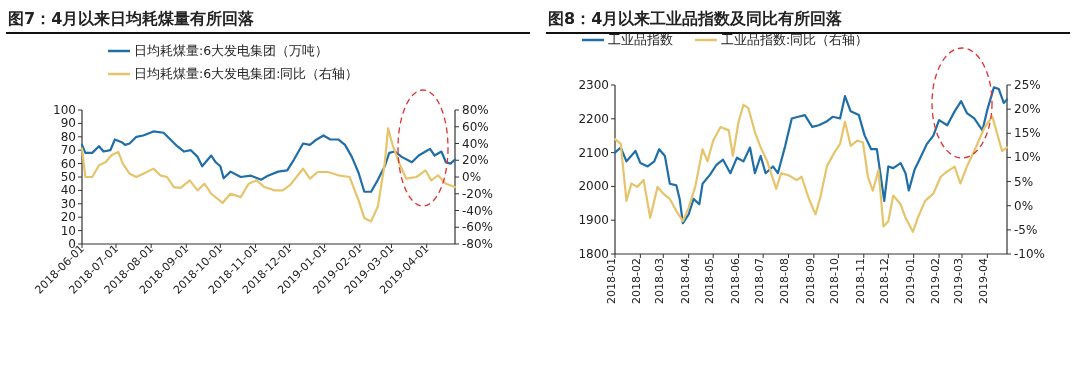  What do you see at coordinates (1027, 133) in the screenshot?
I see `y2-tick-label: 15%` at bounding box center [1027, 133].